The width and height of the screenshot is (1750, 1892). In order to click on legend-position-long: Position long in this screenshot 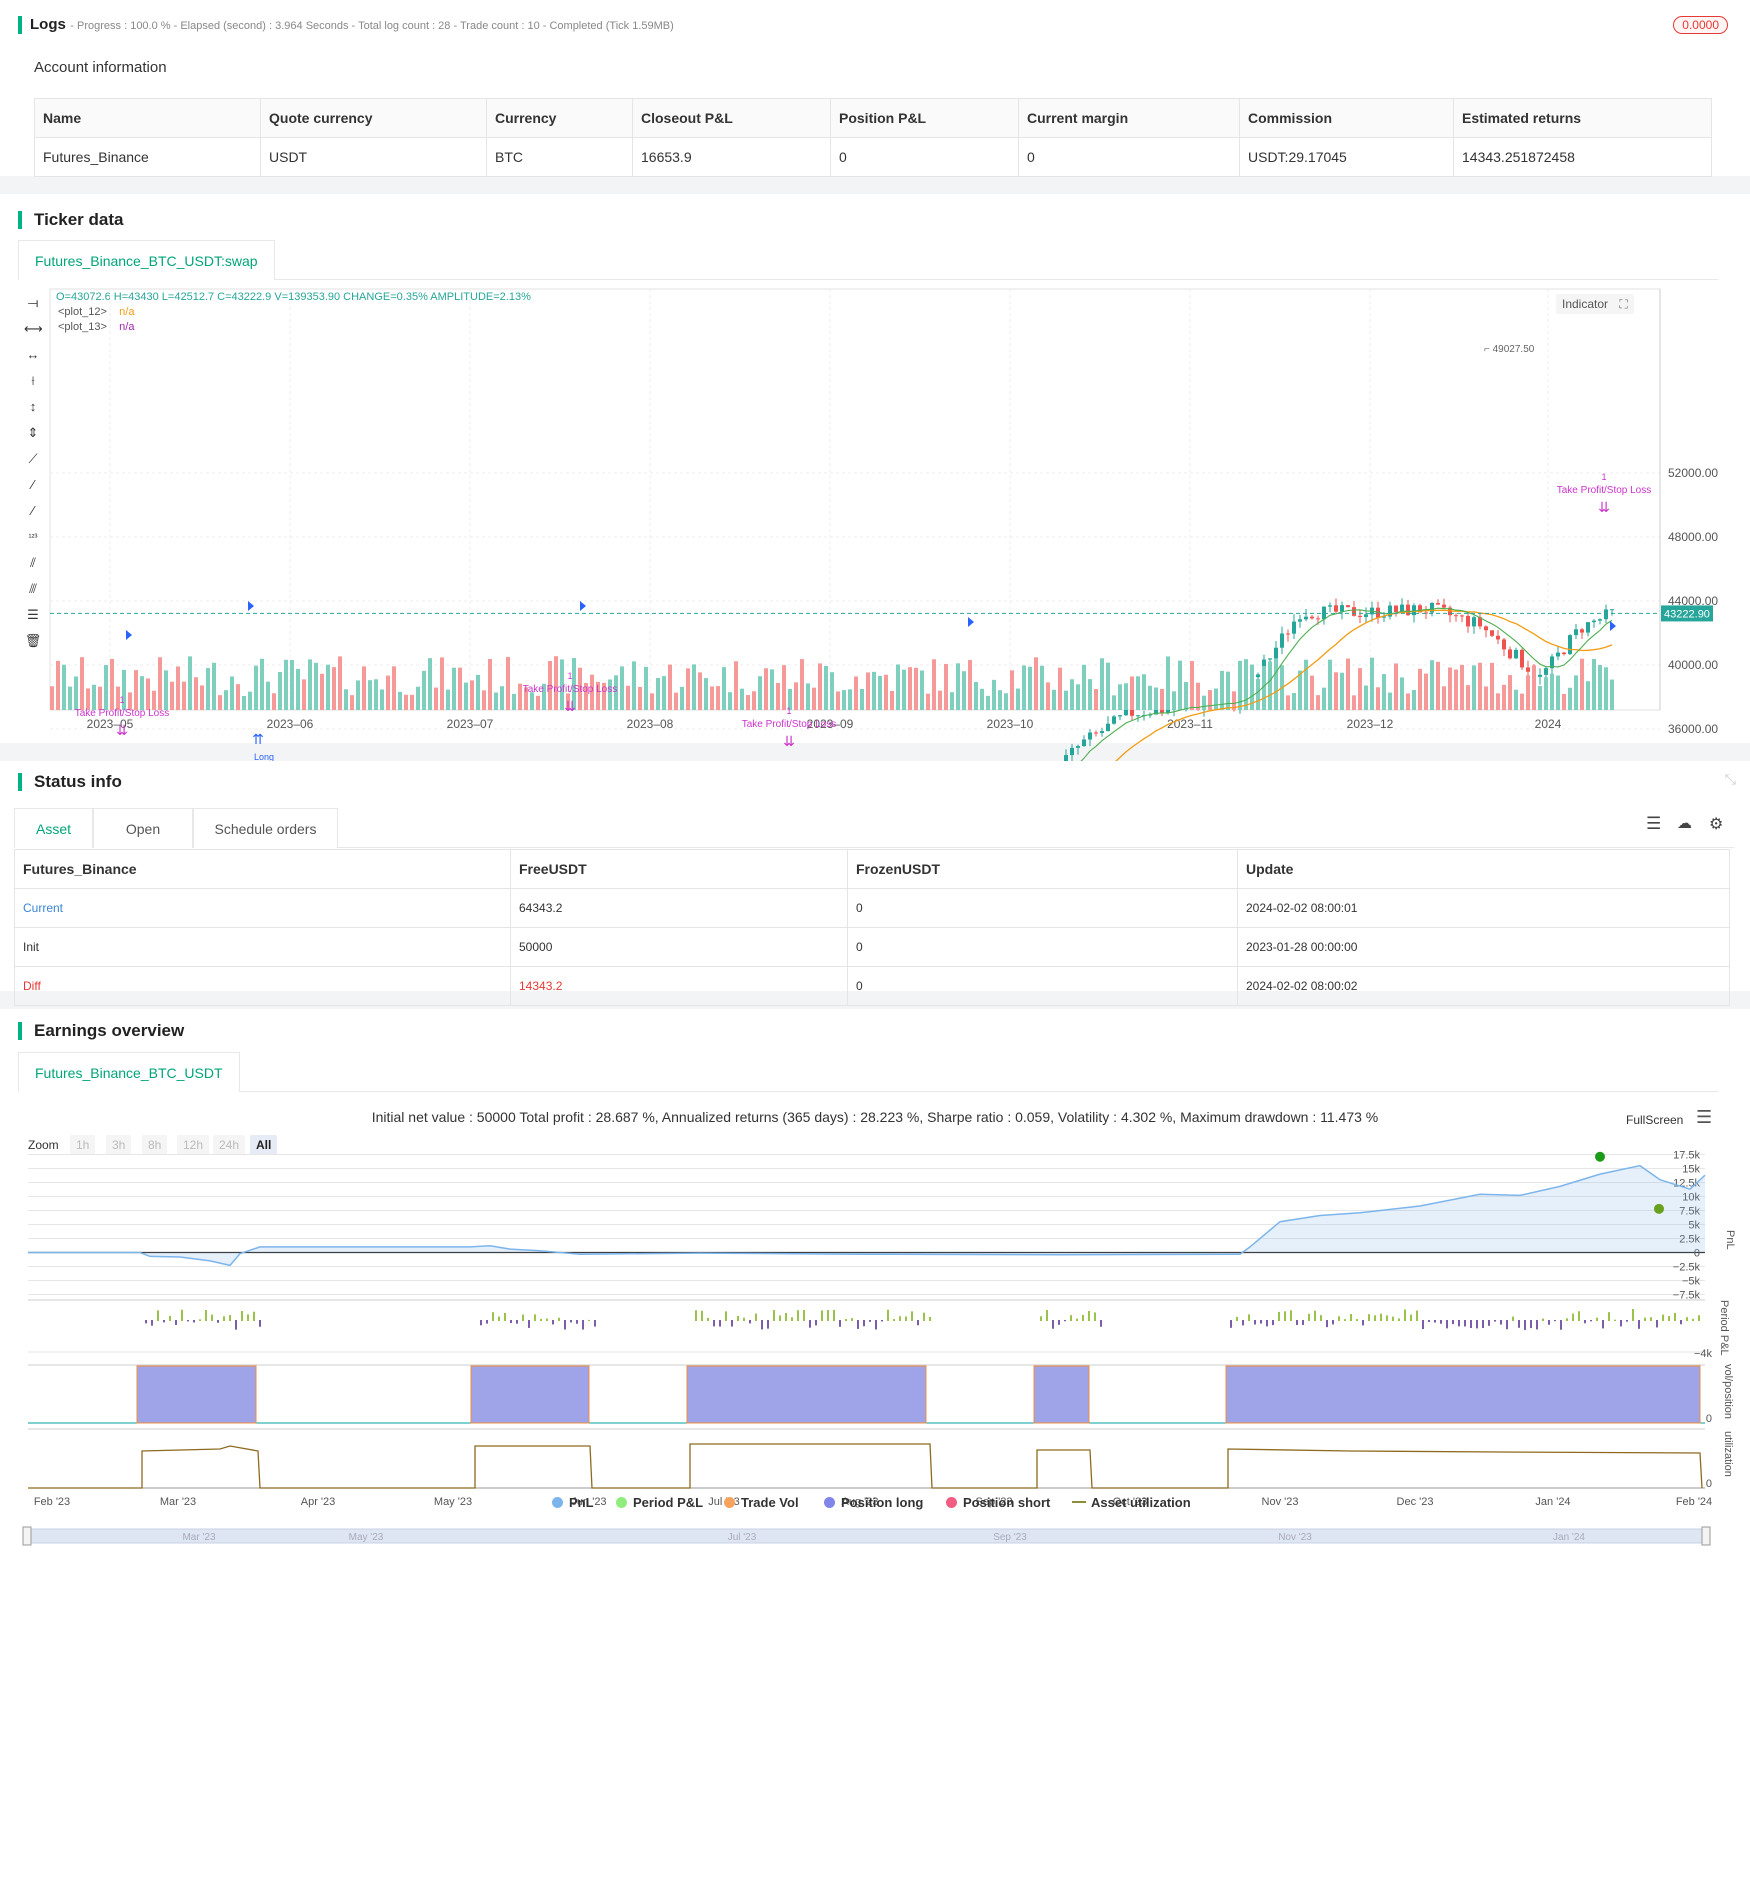, I will do `click(873, 1502)`.